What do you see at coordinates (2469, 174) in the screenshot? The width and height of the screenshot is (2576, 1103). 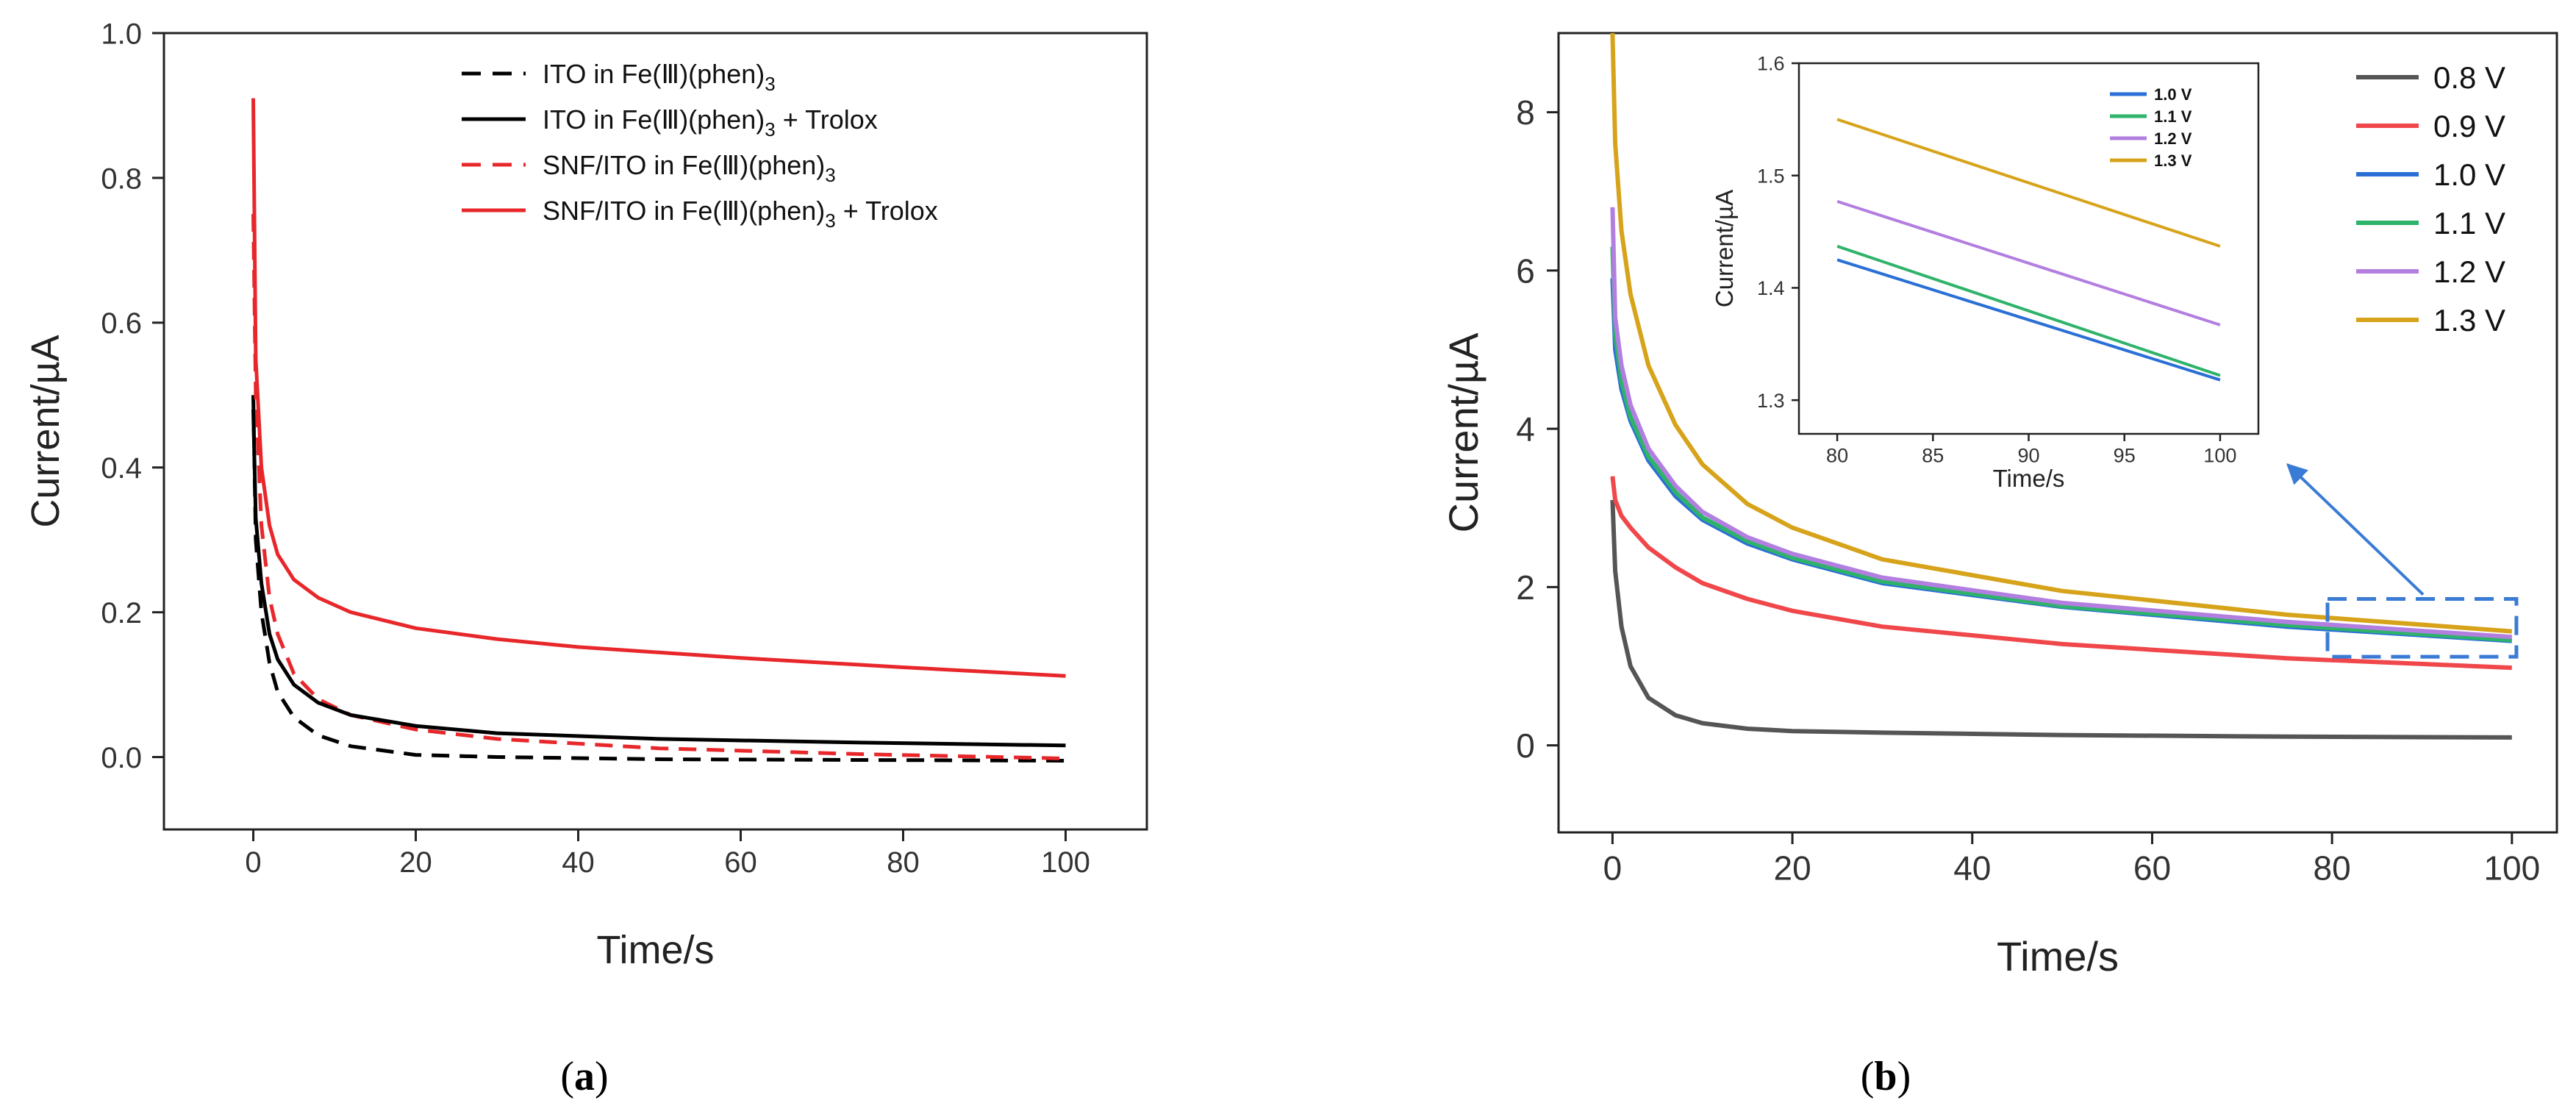 I see `b-legend-label: 1.0 V` at bounding box center [2469, 174].